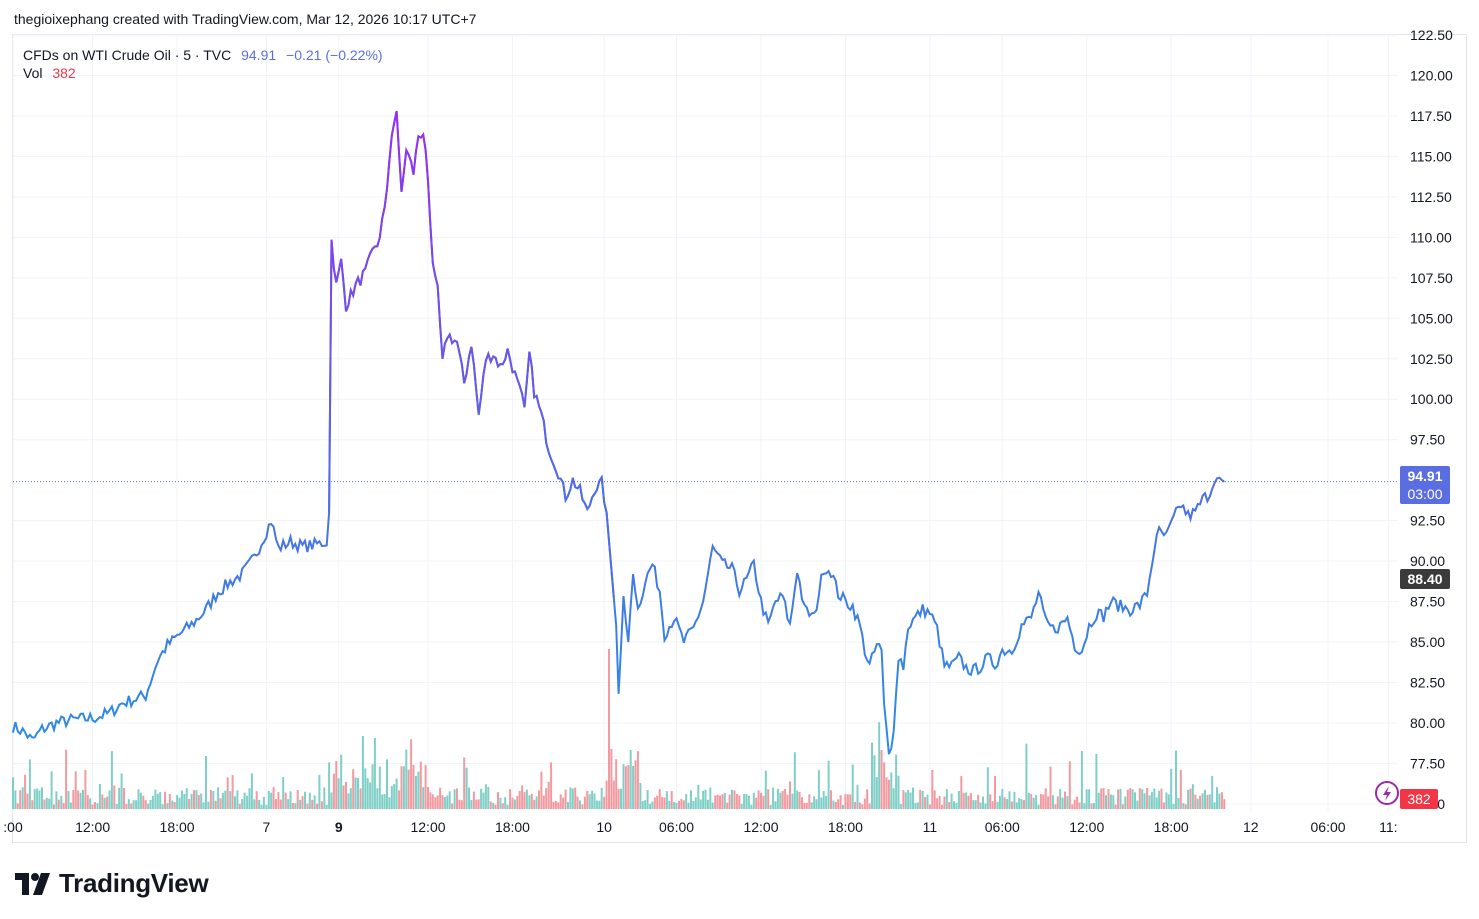  I want to click on y-tick-label: 100.00, so click(1431, 399).